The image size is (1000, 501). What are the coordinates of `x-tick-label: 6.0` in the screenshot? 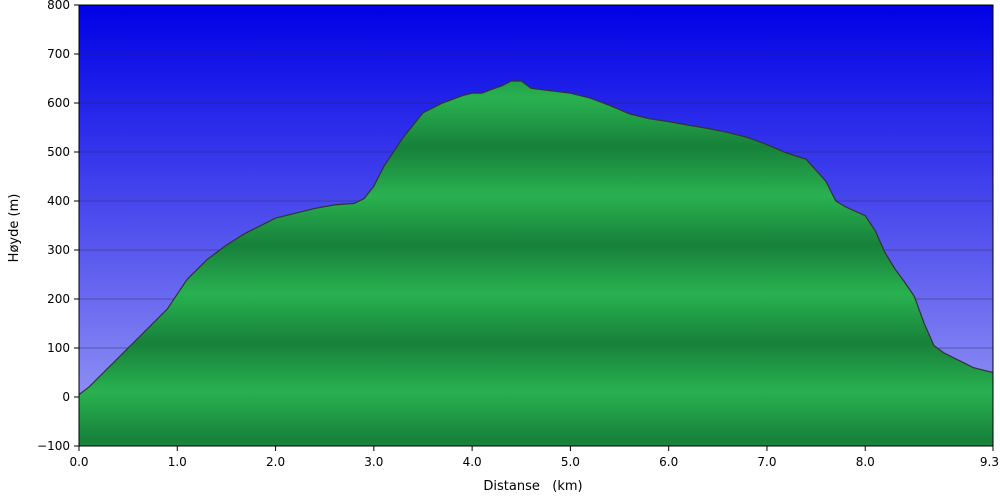 It's located at (668, 462).